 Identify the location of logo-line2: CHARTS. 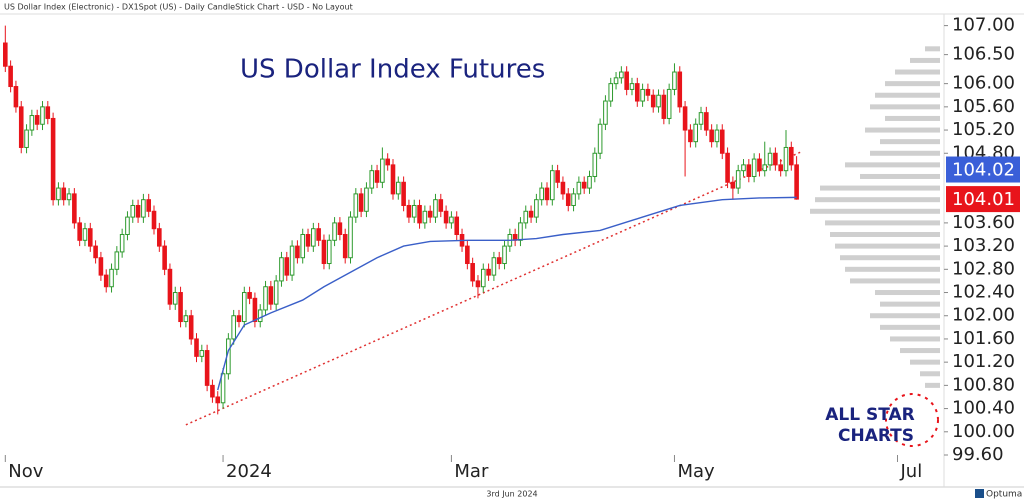
(876, 436).